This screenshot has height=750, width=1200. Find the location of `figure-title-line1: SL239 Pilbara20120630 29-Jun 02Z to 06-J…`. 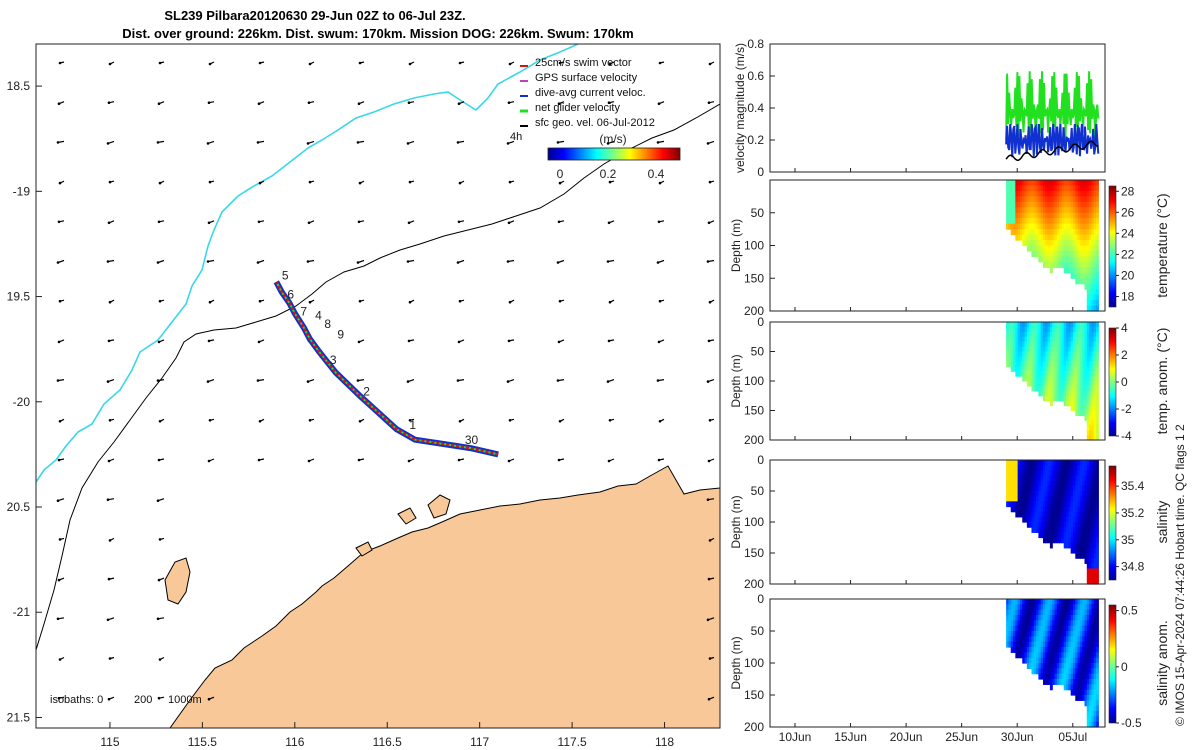

figure-title-line1: SL239 Pilbara20120630 29-Jun 02Z to 06-J… is located at coordinates (314, 15).